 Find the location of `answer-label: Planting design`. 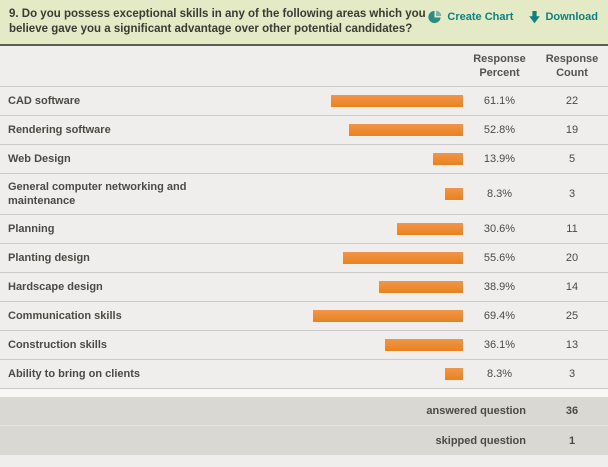

answer-label: Planting design is located at coordinates (49, 258).